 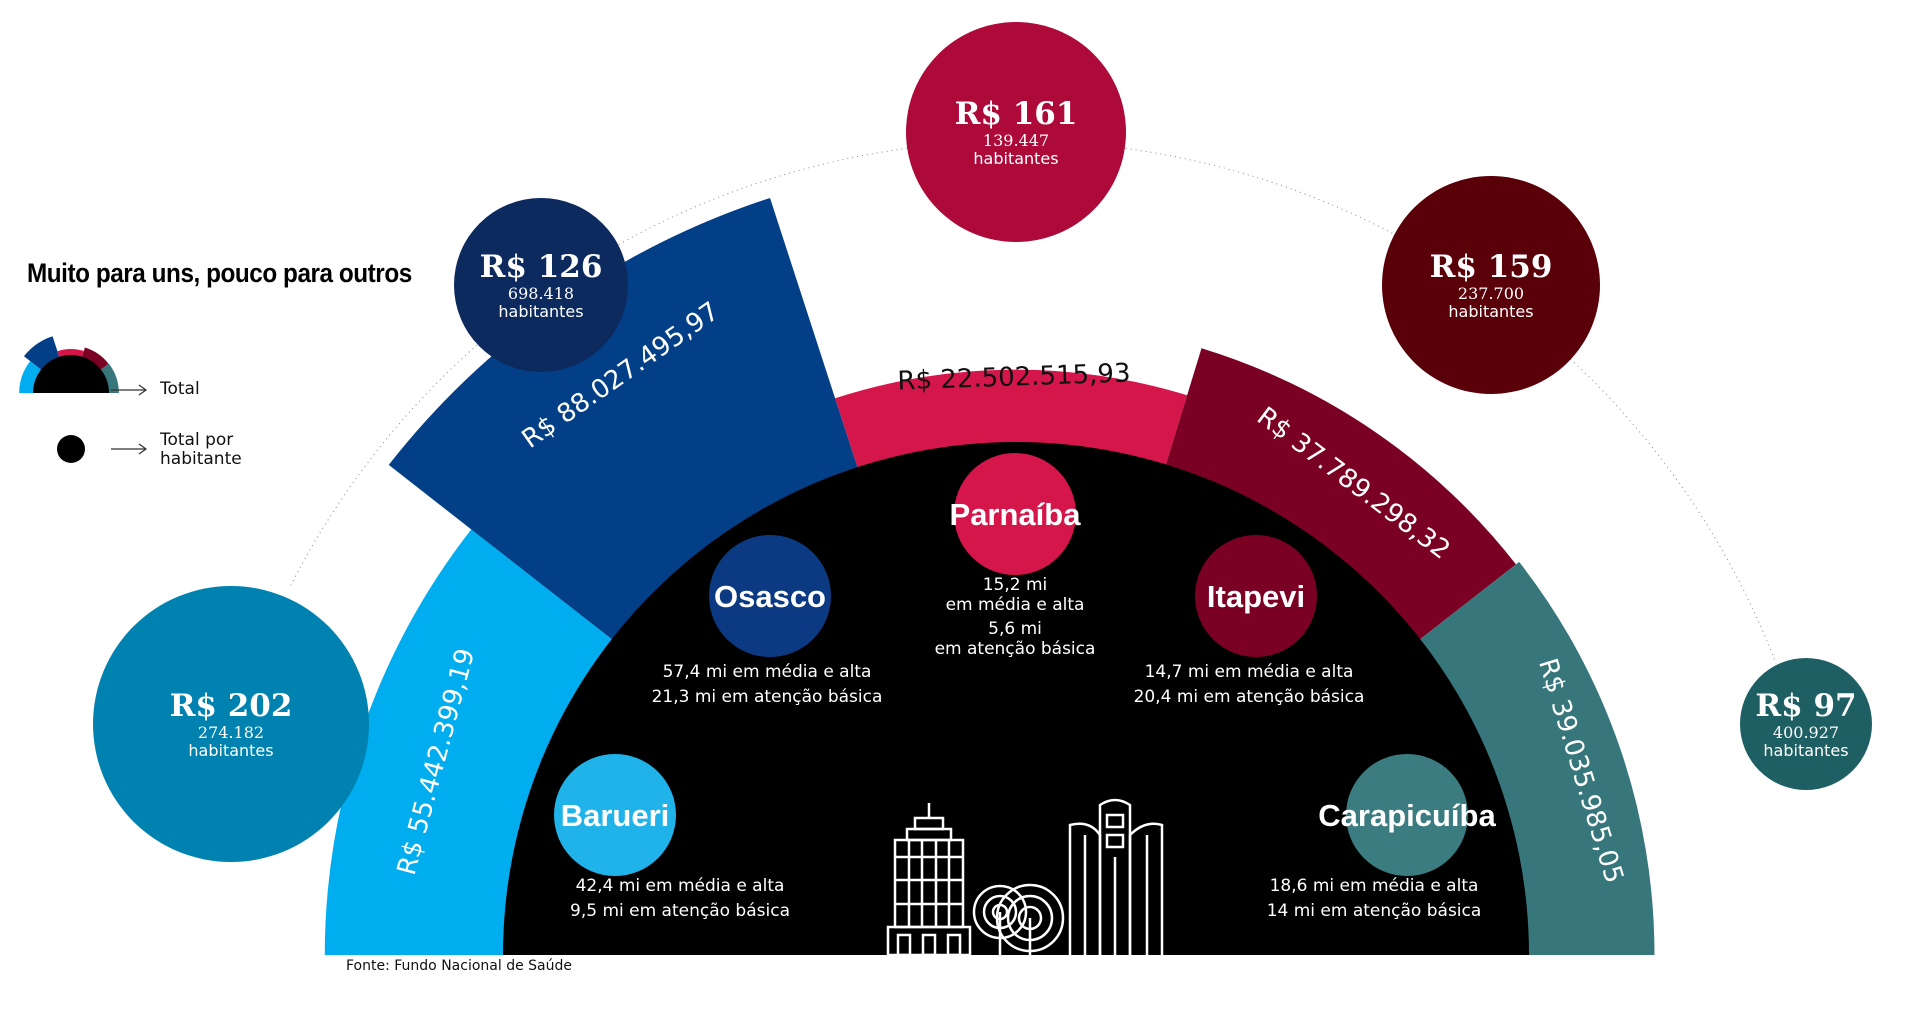 What do you see at coordinates (1015, 585) in the screenshot?
I see `breakdown-parnaiba-line1: 15,2 mi` at bounding box center [1015, 585].